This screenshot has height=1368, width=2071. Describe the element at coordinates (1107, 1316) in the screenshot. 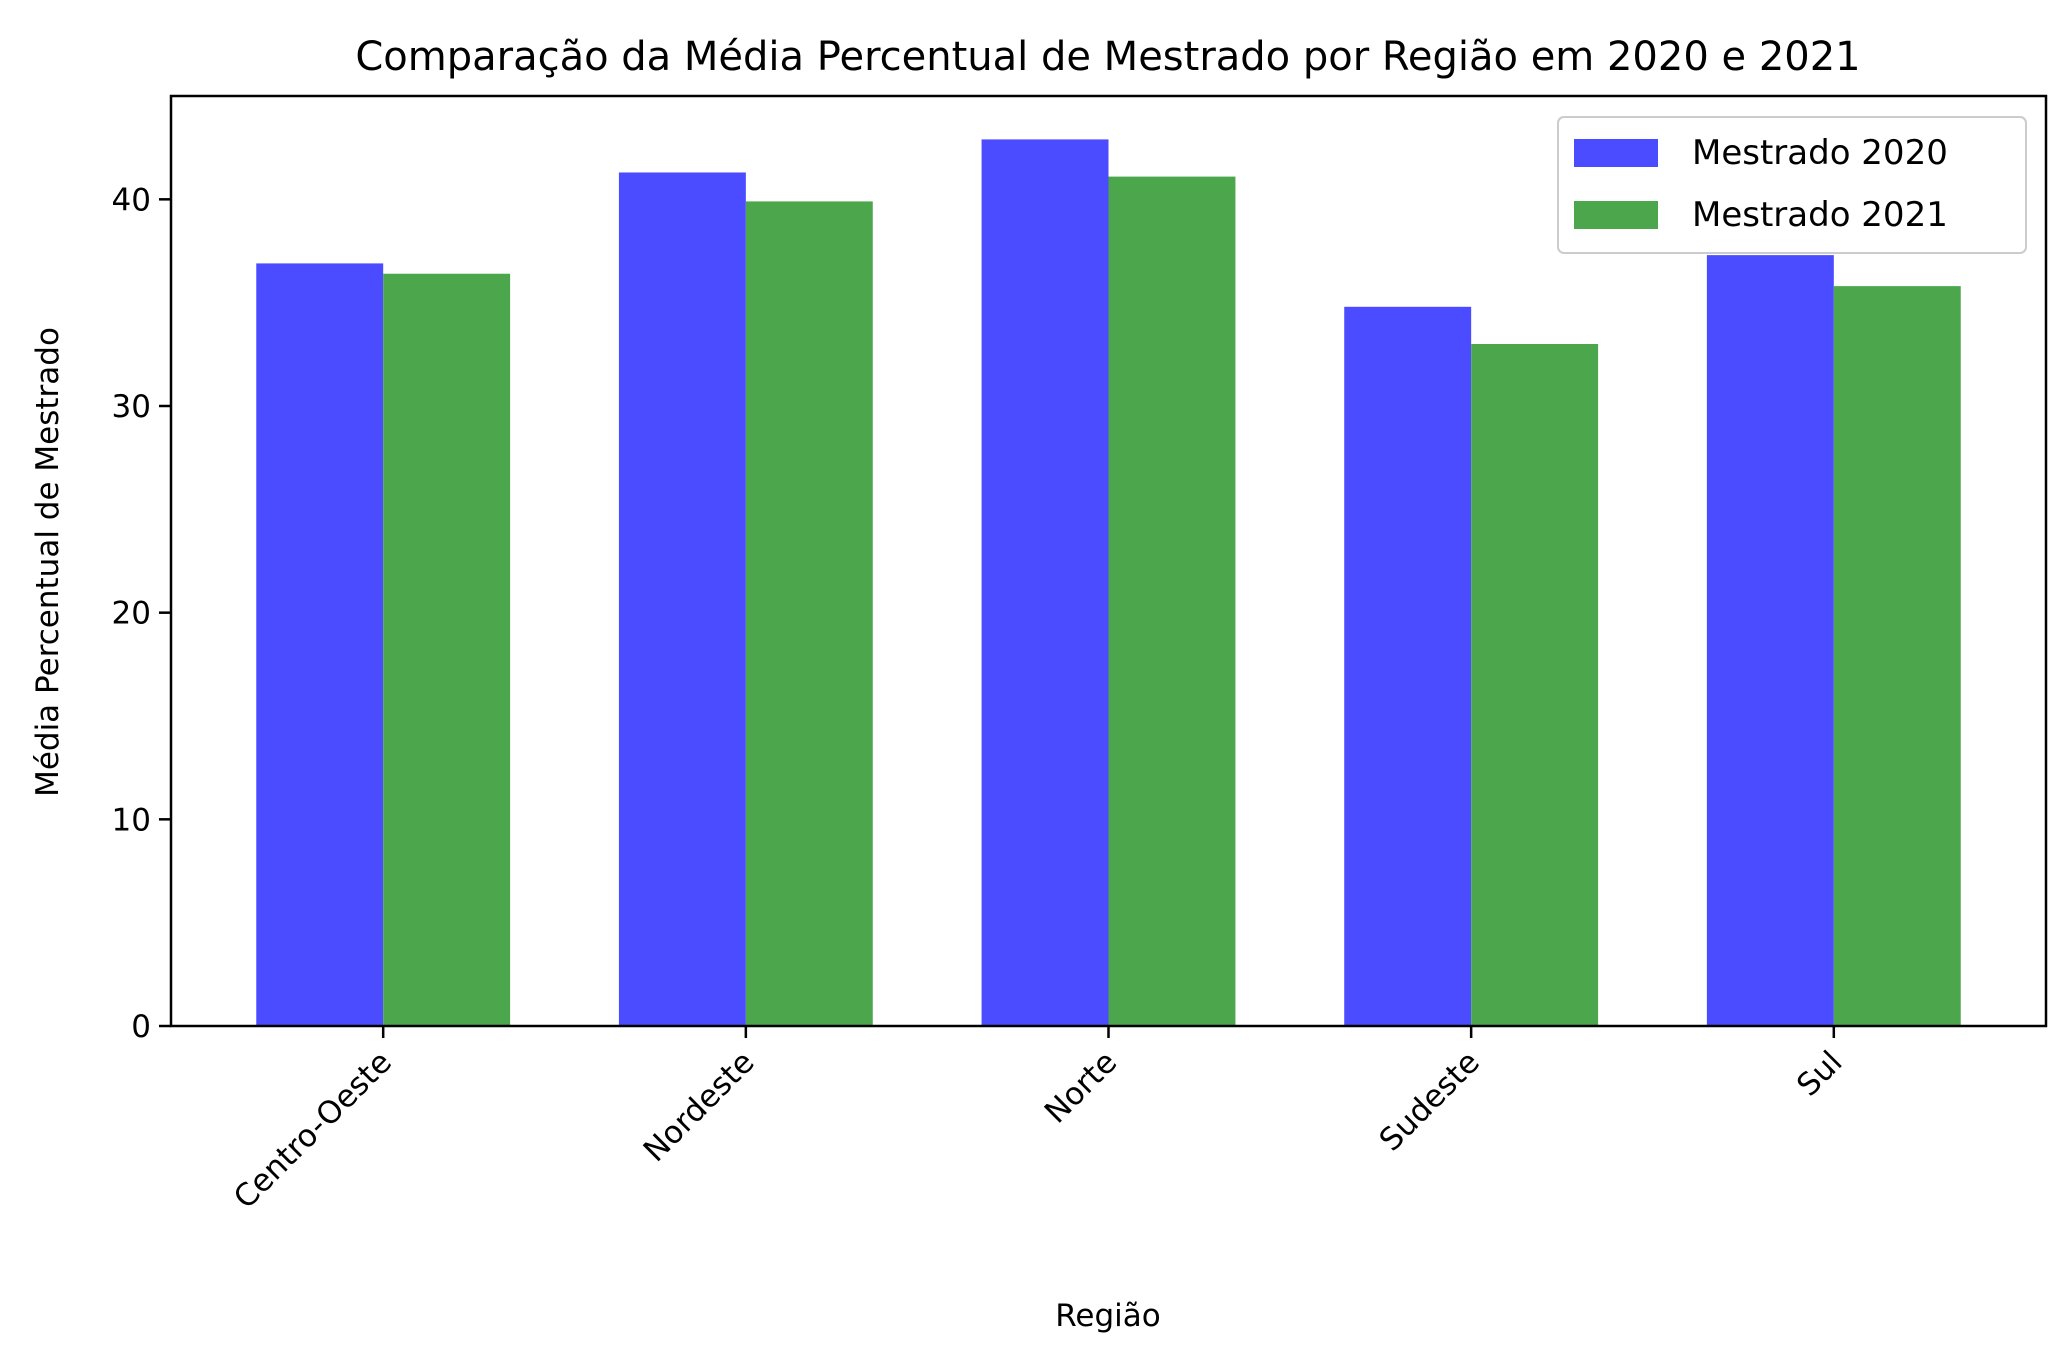

I see `x-axis-label: Região` at that location.